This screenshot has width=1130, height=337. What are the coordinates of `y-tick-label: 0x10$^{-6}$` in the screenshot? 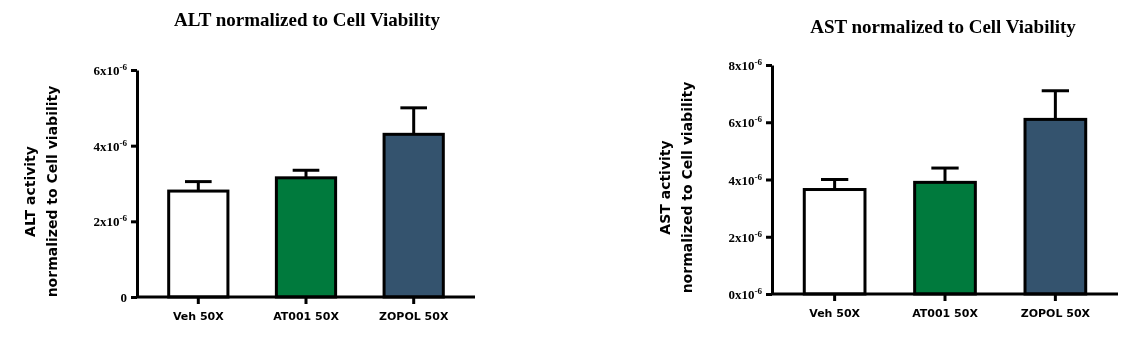 It's located at (745, 294).